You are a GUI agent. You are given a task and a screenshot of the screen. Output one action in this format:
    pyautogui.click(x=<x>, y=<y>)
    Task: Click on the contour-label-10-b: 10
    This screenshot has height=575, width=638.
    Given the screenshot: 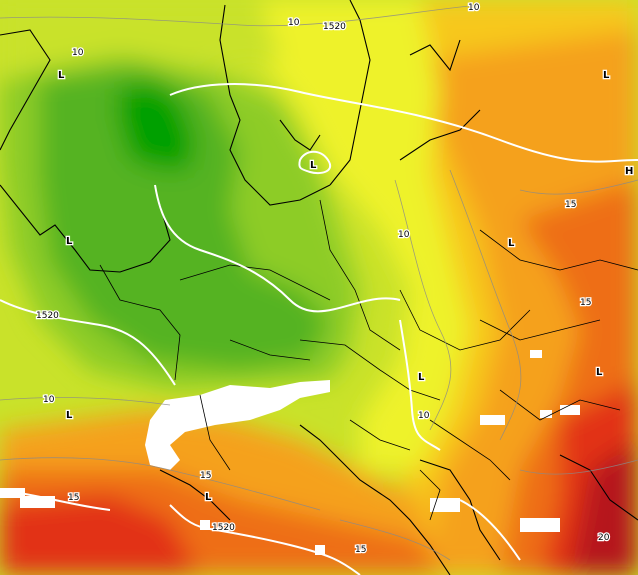 What is the action you would take?
    pyautogui.click(x=474, y=8)
    